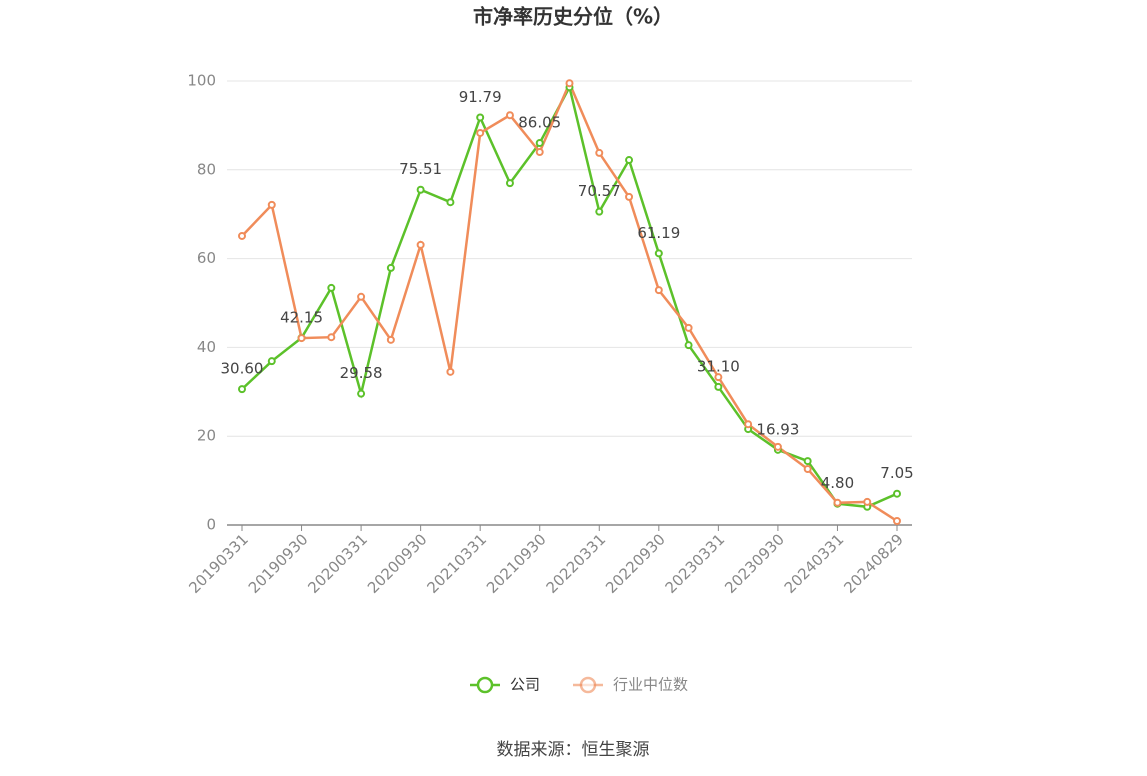 The image size is (1147, 776). What do you see at coordinates (573, 750) in the screenshot?
I see `source-note: 数据来源：恒生聚源` at bounding box center [573, 750].